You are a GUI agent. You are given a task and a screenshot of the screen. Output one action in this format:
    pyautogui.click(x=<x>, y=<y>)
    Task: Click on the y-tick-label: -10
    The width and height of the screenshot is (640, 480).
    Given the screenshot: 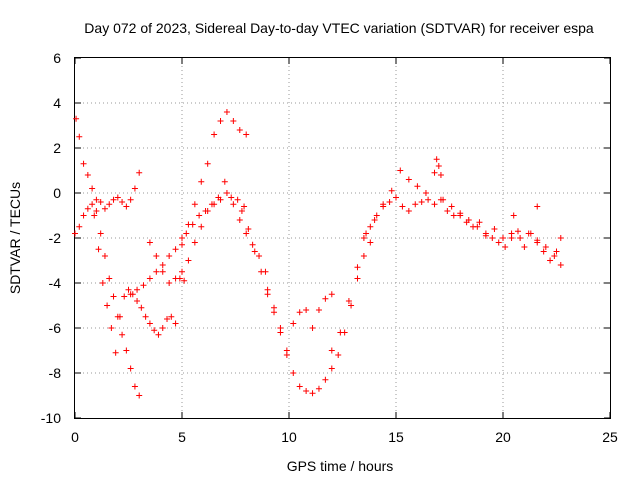 What is the action you would take?
    pyautogui.click(x=51, y=418)
    